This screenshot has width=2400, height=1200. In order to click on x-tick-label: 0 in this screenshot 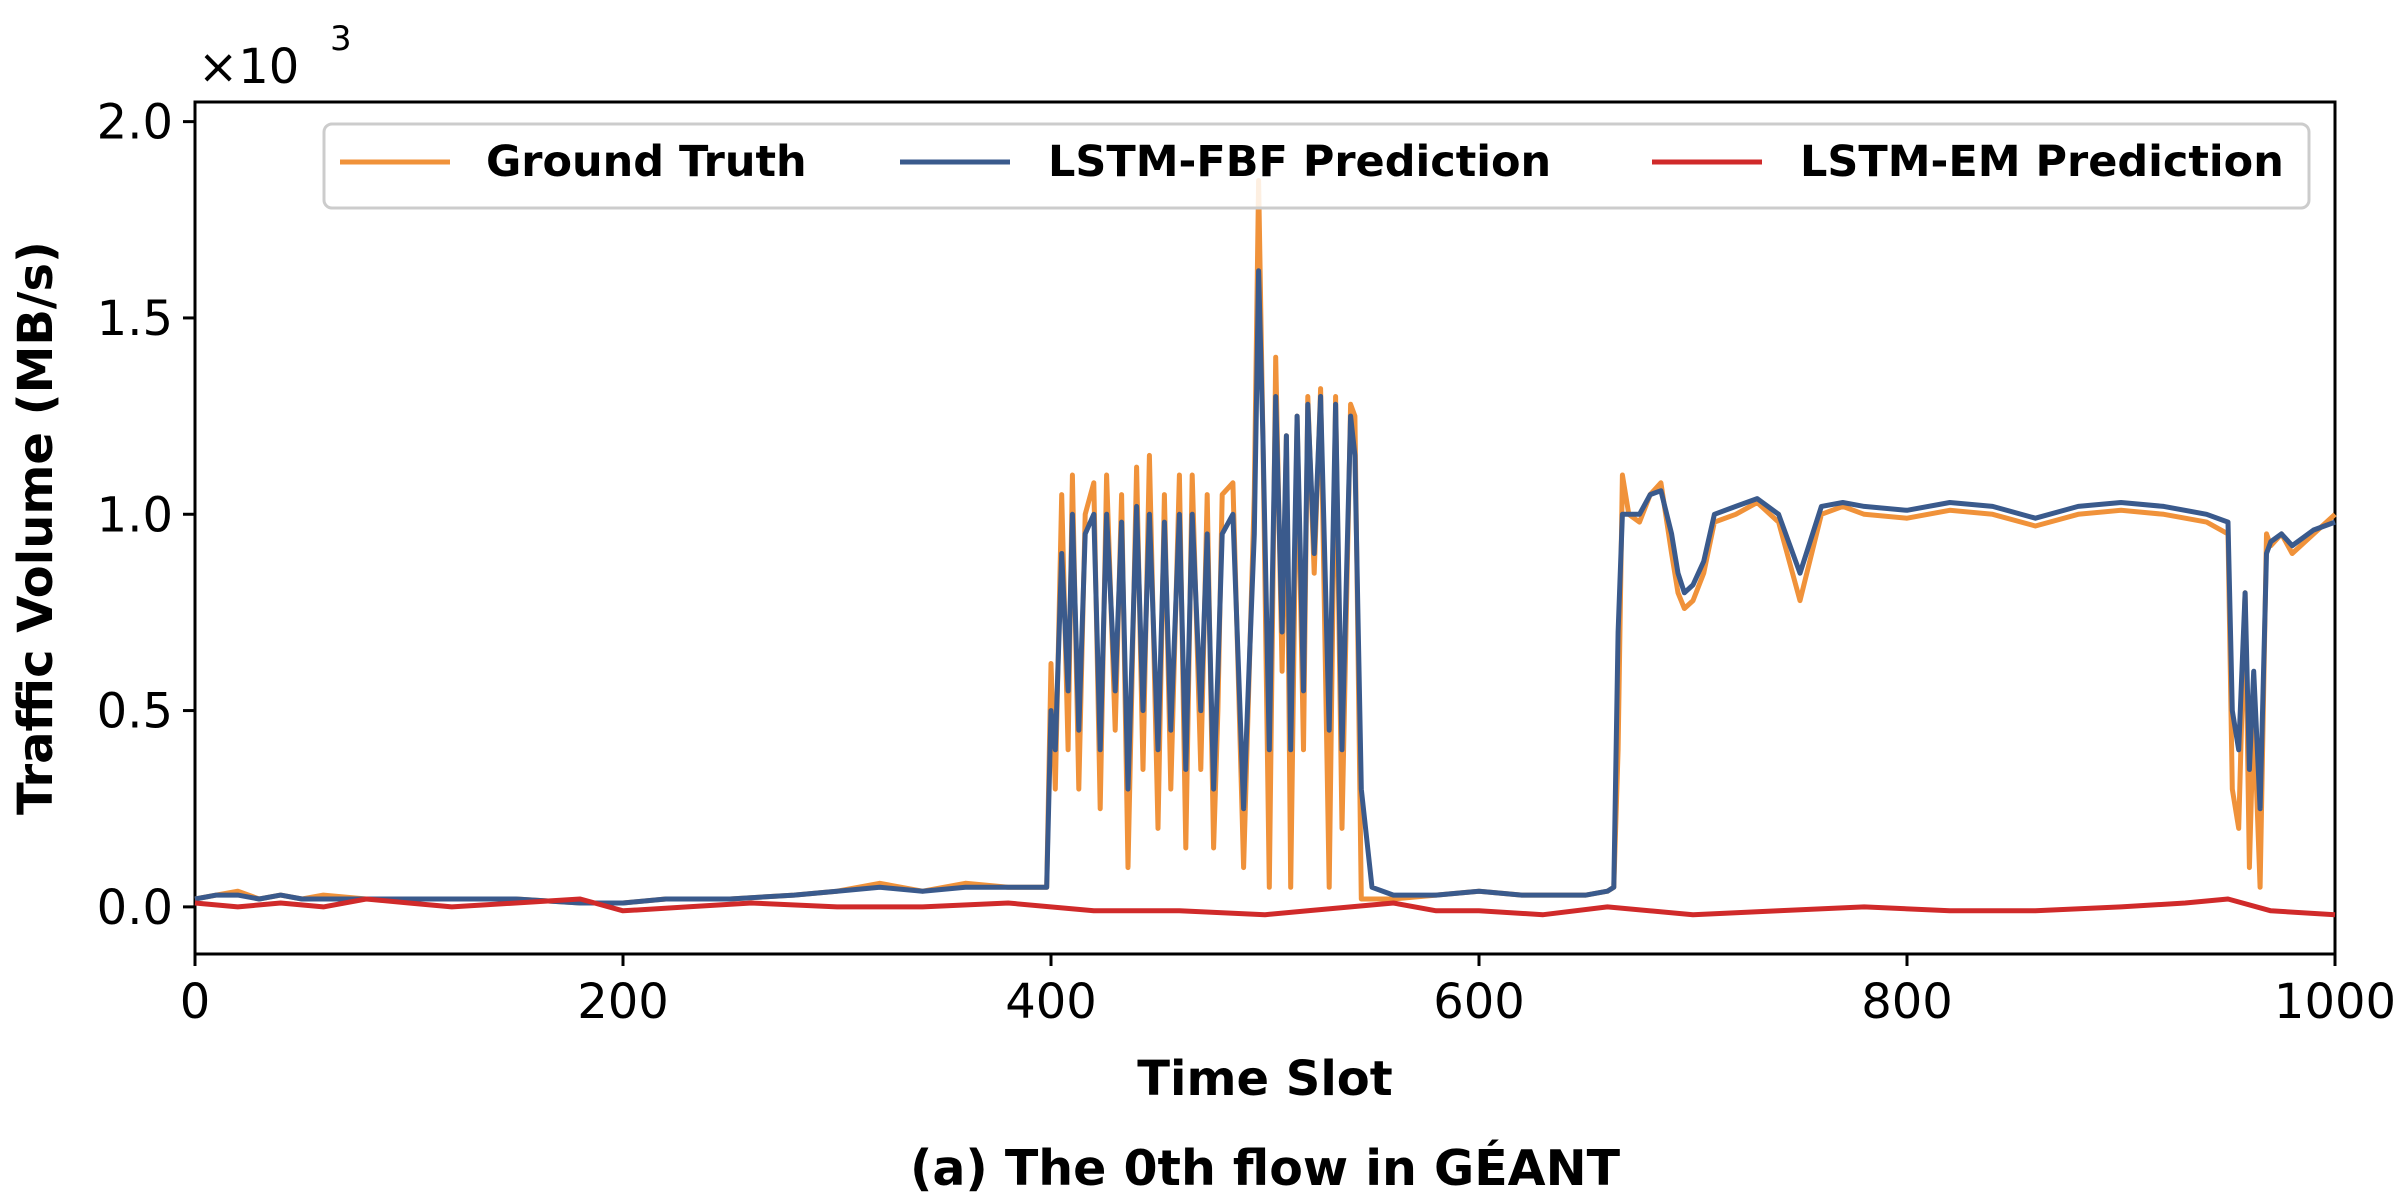, I will do `click(195, 1002)`.